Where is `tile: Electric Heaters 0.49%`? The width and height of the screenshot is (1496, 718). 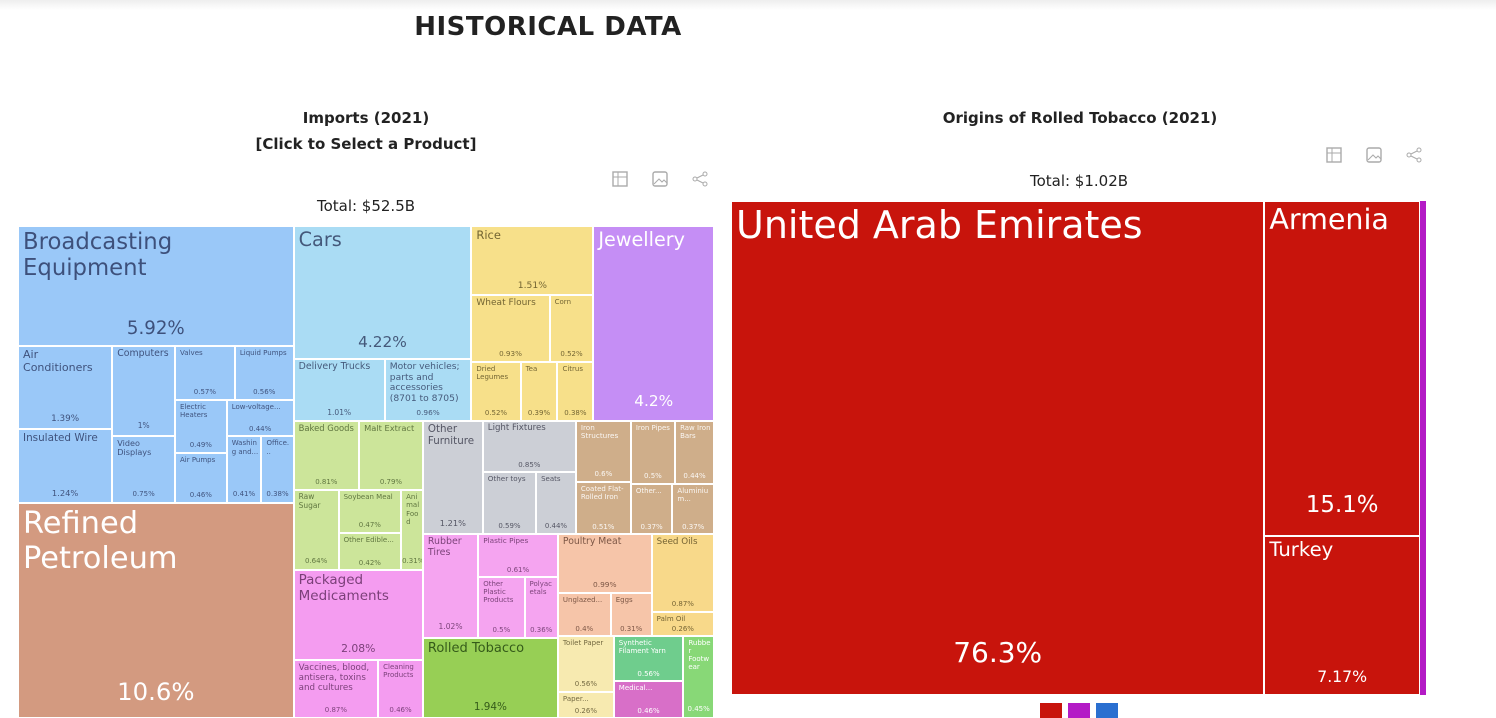
tile: Electric Heaters 0.49% is located at coordinates (200, 426).